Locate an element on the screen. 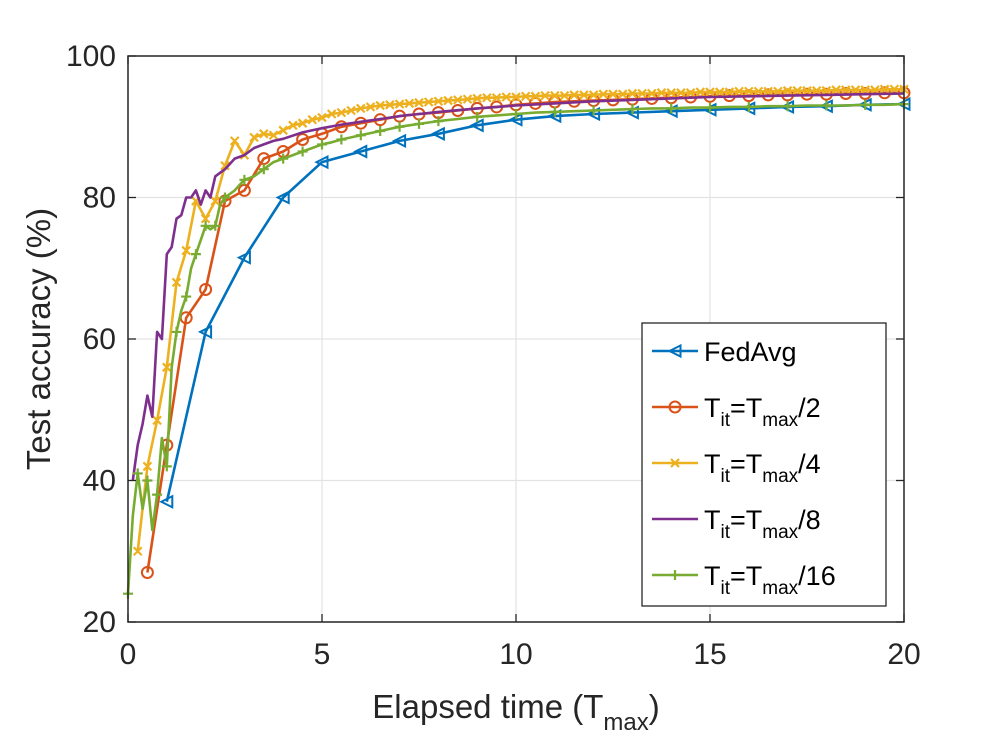  legend-label-part: FedAvg is located at coordinates (750, 352).